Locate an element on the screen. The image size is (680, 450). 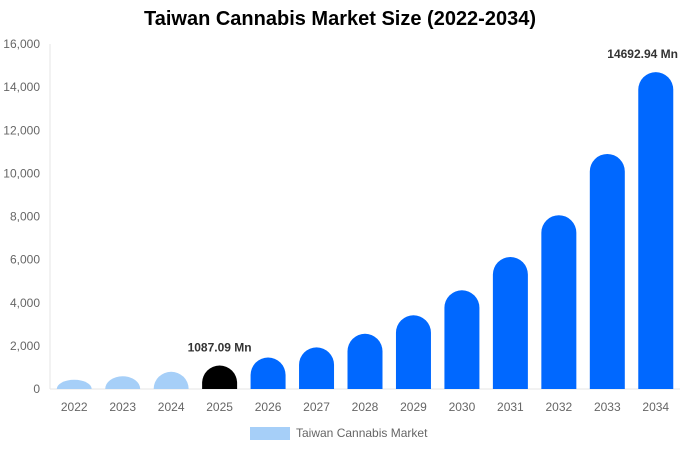
legend-swatch is located at coordinates (270, 433).